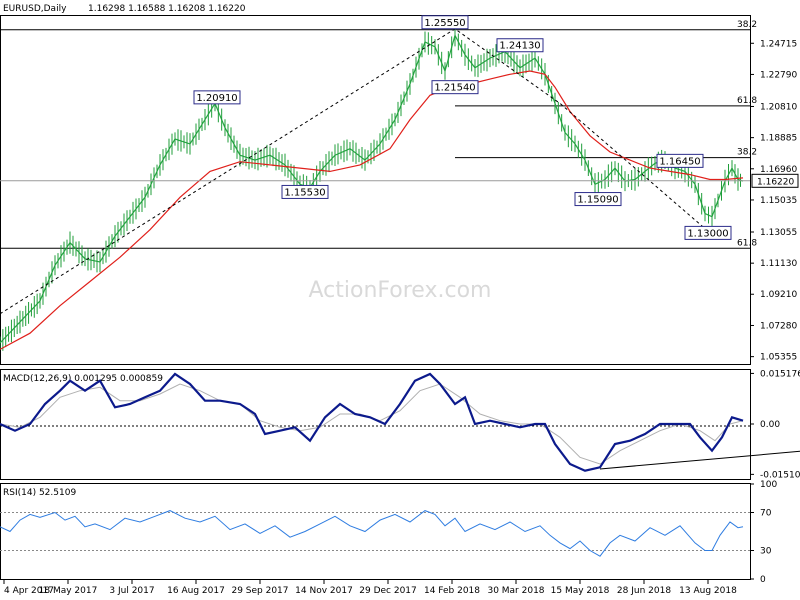 The image size is (800, 600). What do you see at coordinates (452, 591) in the screenshot?
I see `x-tick-label: 14 Feb 2018` at bounding box center [452, 591].